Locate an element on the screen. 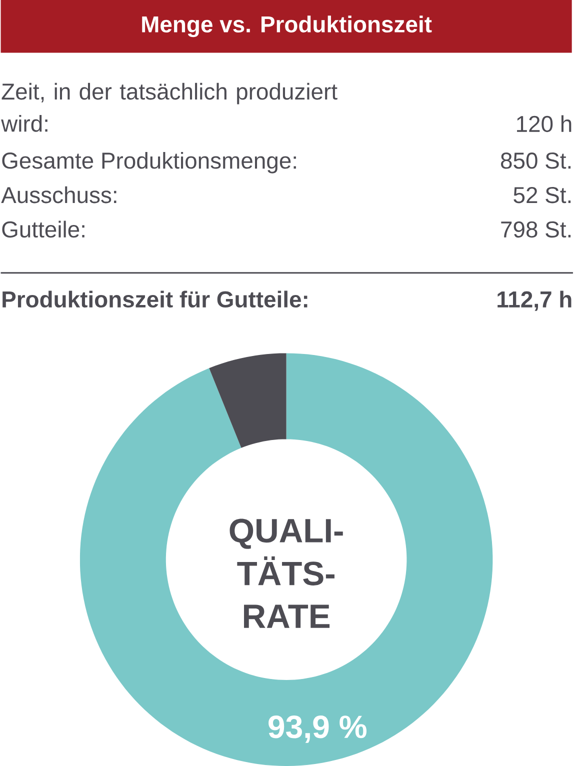 The height and width of the screenshot is (766, 574). text: Gutteile: is located at coordinates (43, 229).